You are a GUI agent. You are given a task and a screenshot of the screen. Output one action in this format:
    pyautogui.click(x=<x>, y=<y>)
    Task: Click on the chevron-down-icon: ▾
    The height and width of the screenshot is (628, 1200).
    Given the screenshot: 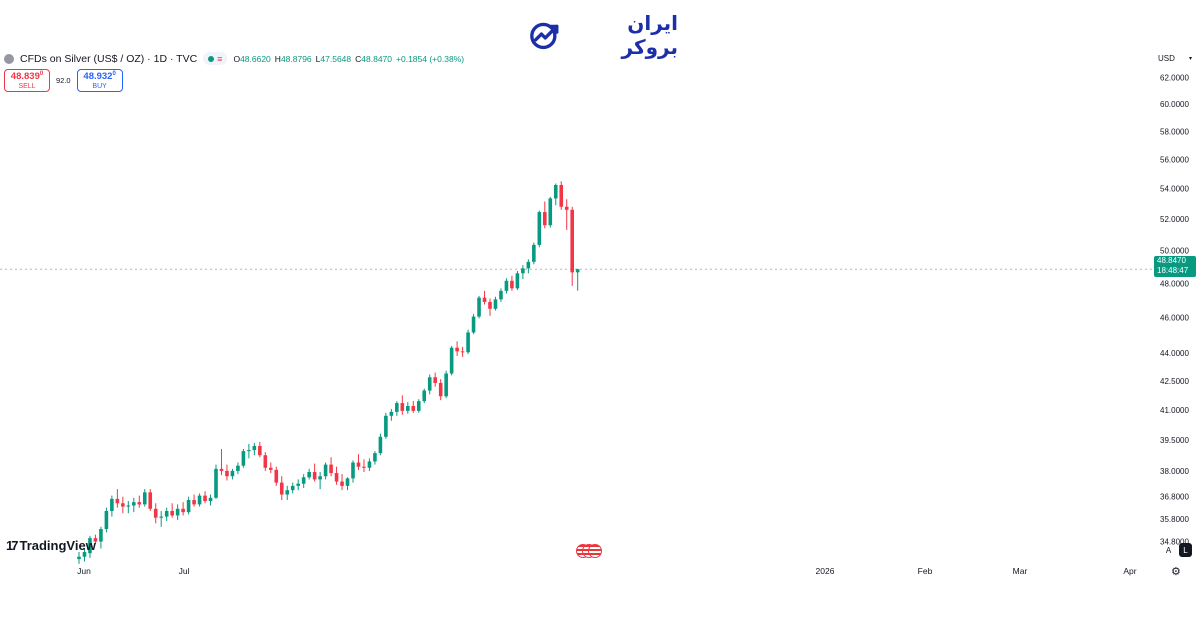 What is the action you would take?
    pyautogui.click(x=1190, y=59)
    